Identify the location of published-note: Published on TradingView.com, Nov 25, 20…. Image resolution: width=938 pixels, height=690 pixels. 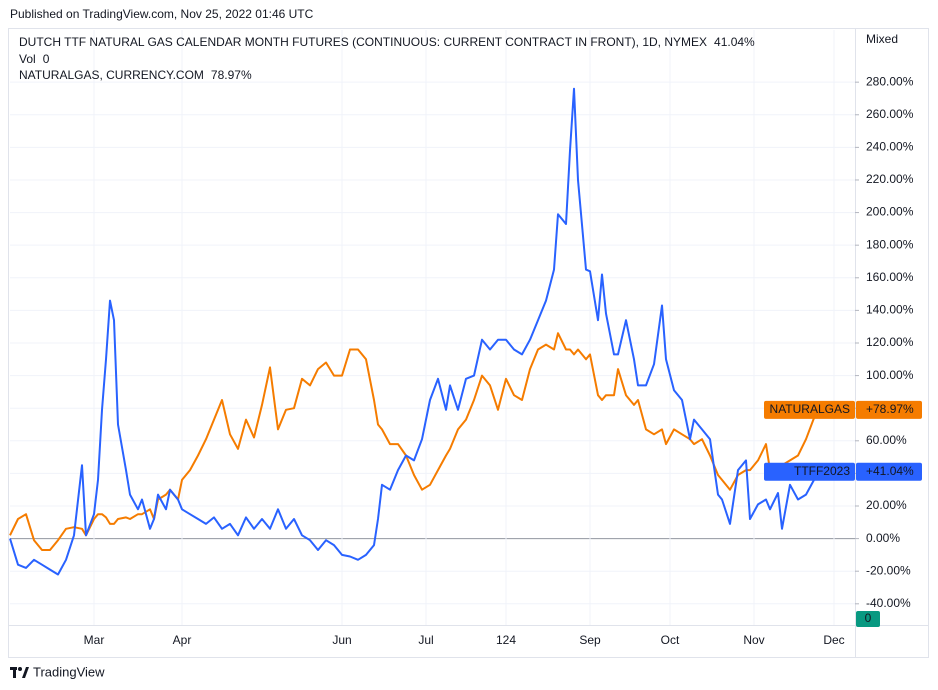
(162, 14).